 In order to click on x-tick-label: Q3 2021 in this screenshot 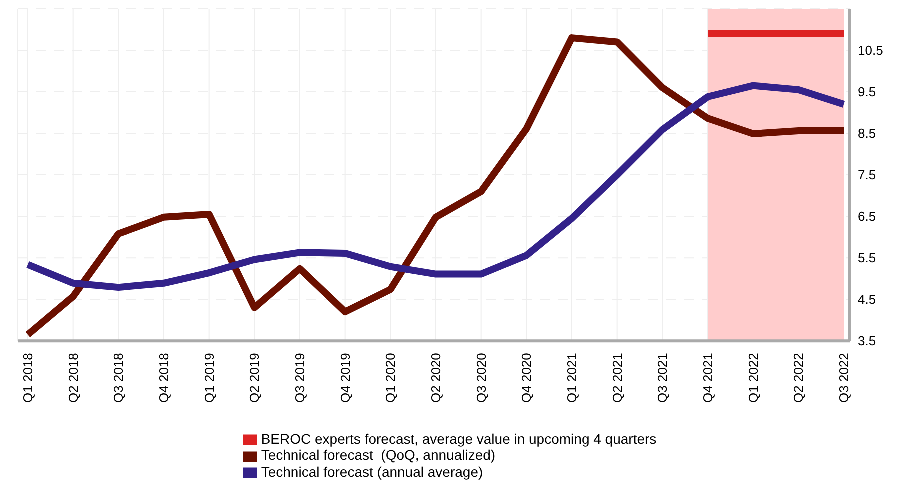, I will do `click(662, 378)`.